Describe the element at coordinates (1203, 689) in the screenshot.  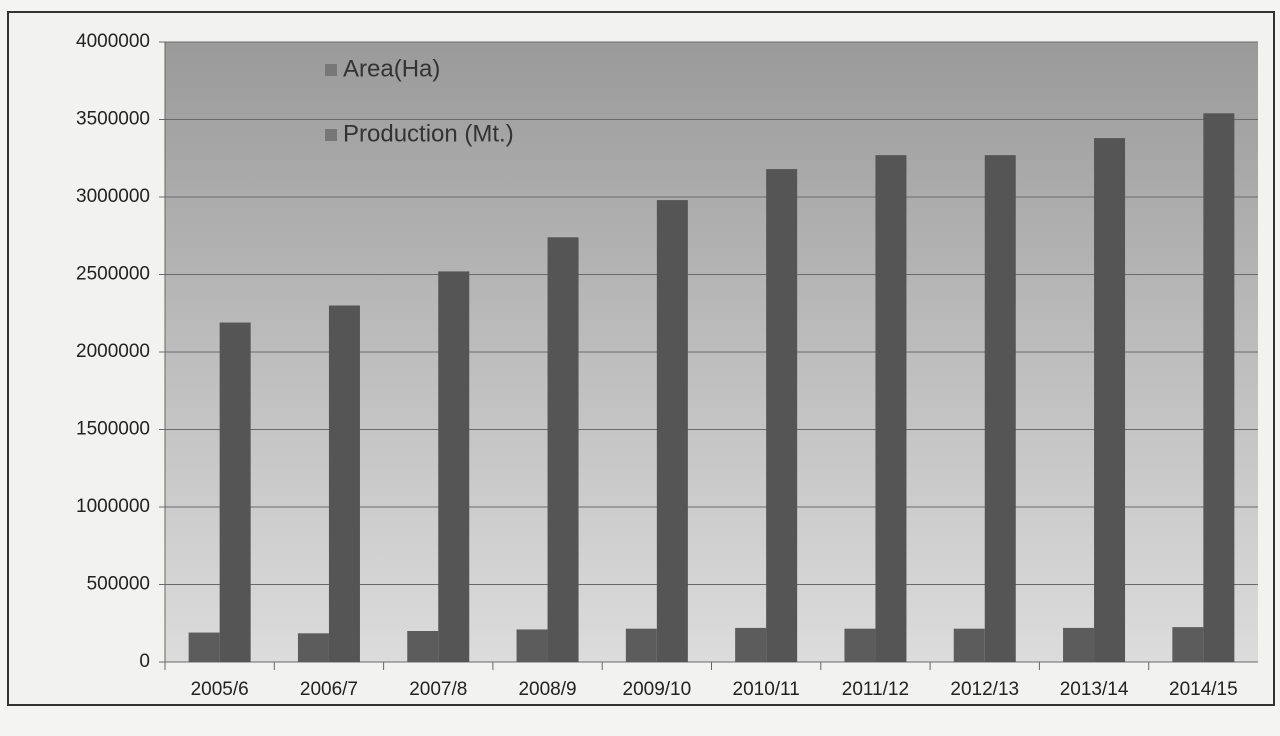
I see `x-tick-label: 2014/15` at that location.